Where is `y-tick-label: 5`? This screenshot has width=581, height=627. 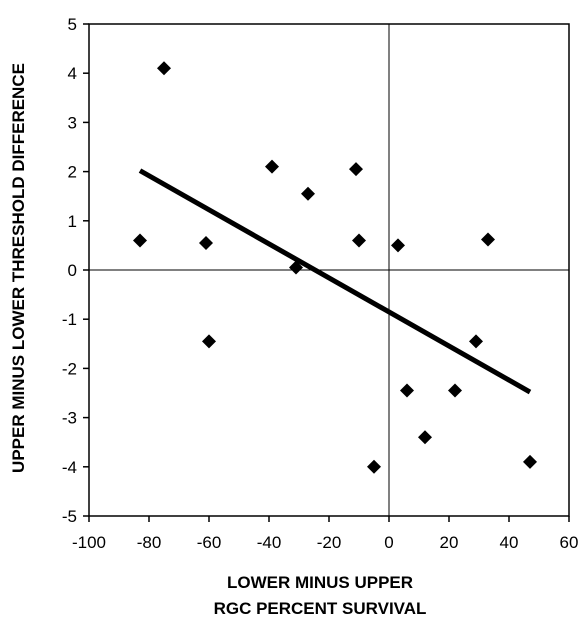
y-tick-label: 5 is located at coordinates (72, 24).